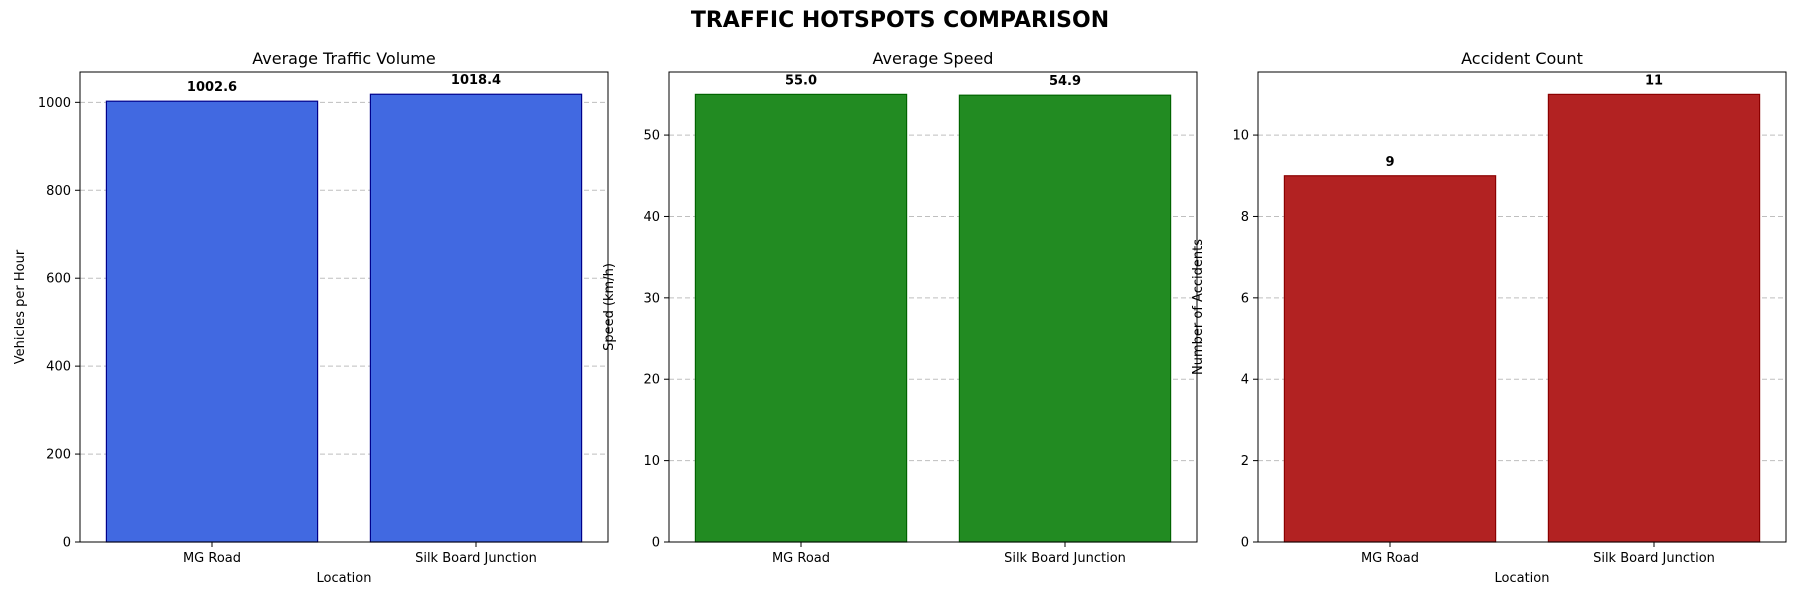 The image size is (1800, 600). I want to click on y-tick-label: 1000, so click(54, 103).